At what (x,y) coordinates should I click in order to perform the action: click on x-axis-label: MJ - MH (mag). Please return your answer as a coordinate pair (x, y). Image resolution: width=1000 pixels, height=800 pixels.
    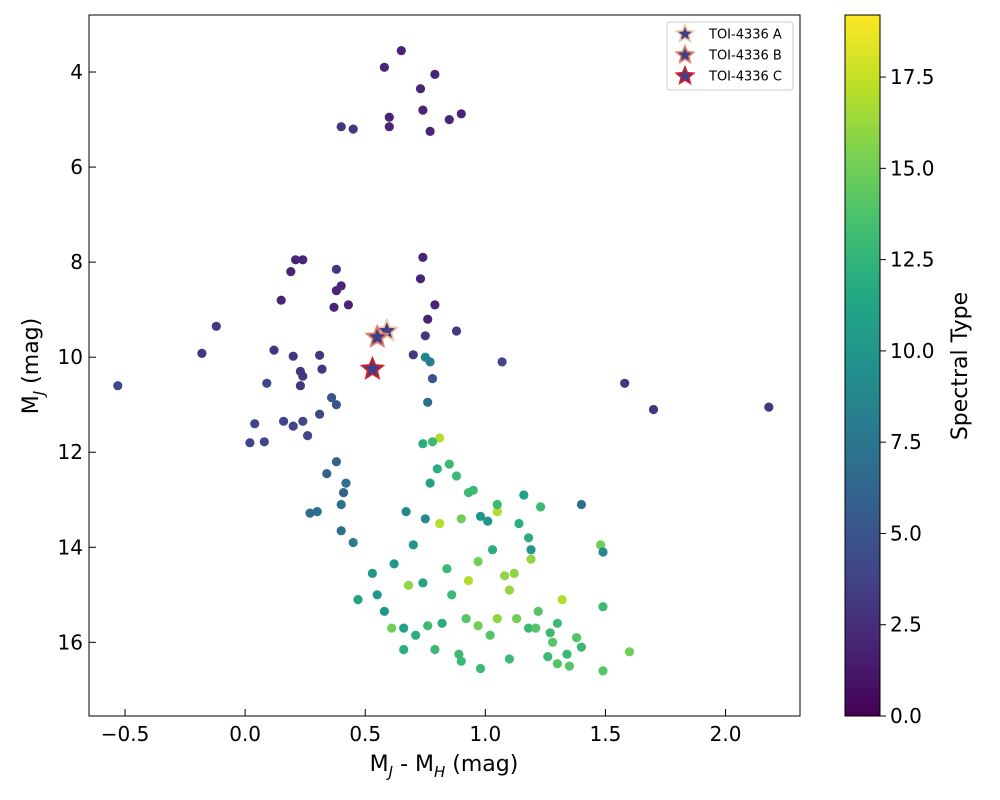
    Looking at the image, I should click on (444, 766).